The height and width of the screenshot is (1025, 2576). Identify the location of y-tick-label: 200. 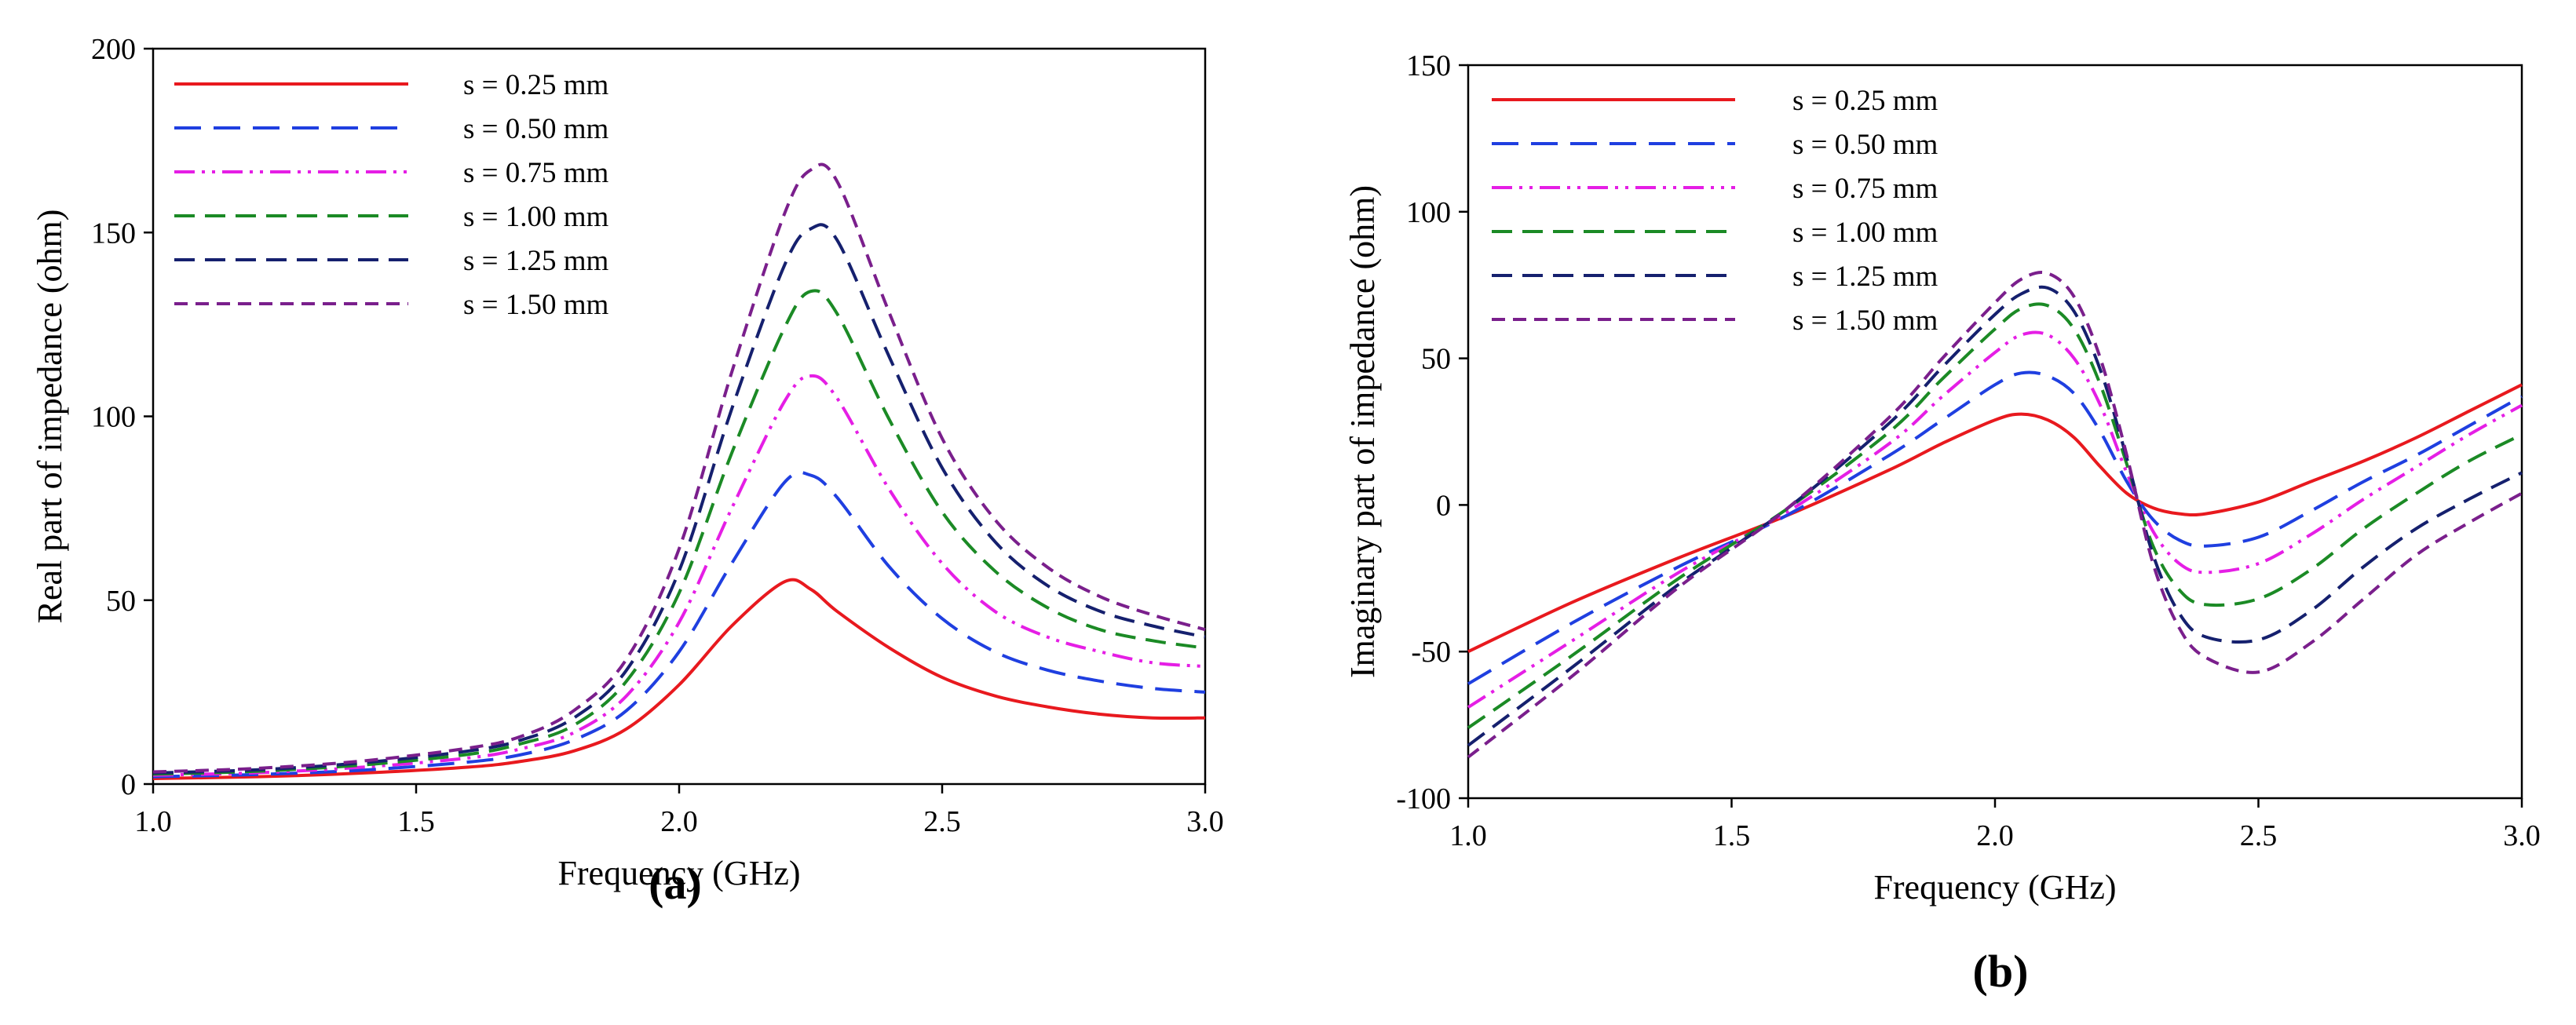
(114, 49).